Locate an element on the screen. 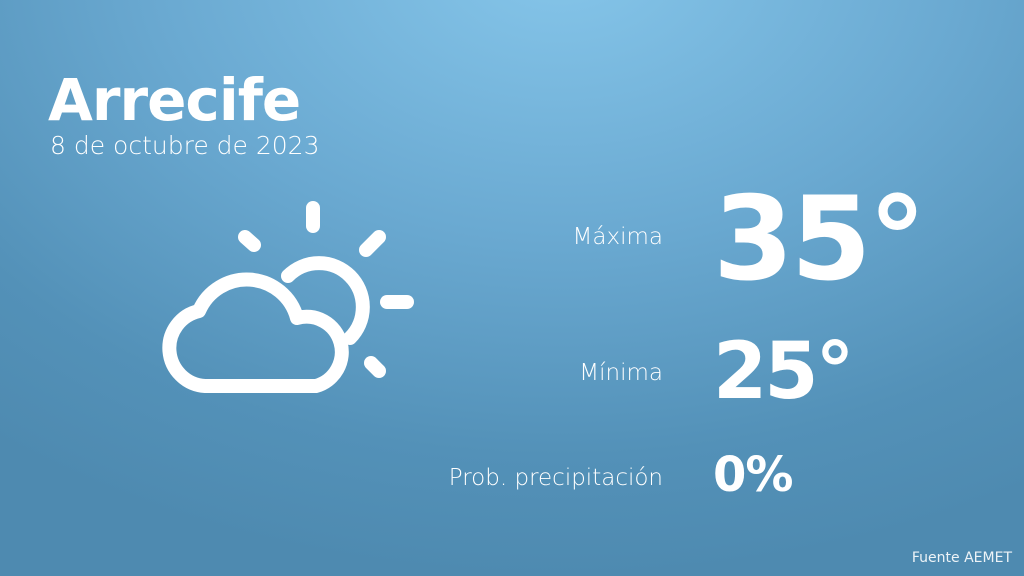 The image size is (1024, 576). cloud-icon is located at coordinates (255, 332).